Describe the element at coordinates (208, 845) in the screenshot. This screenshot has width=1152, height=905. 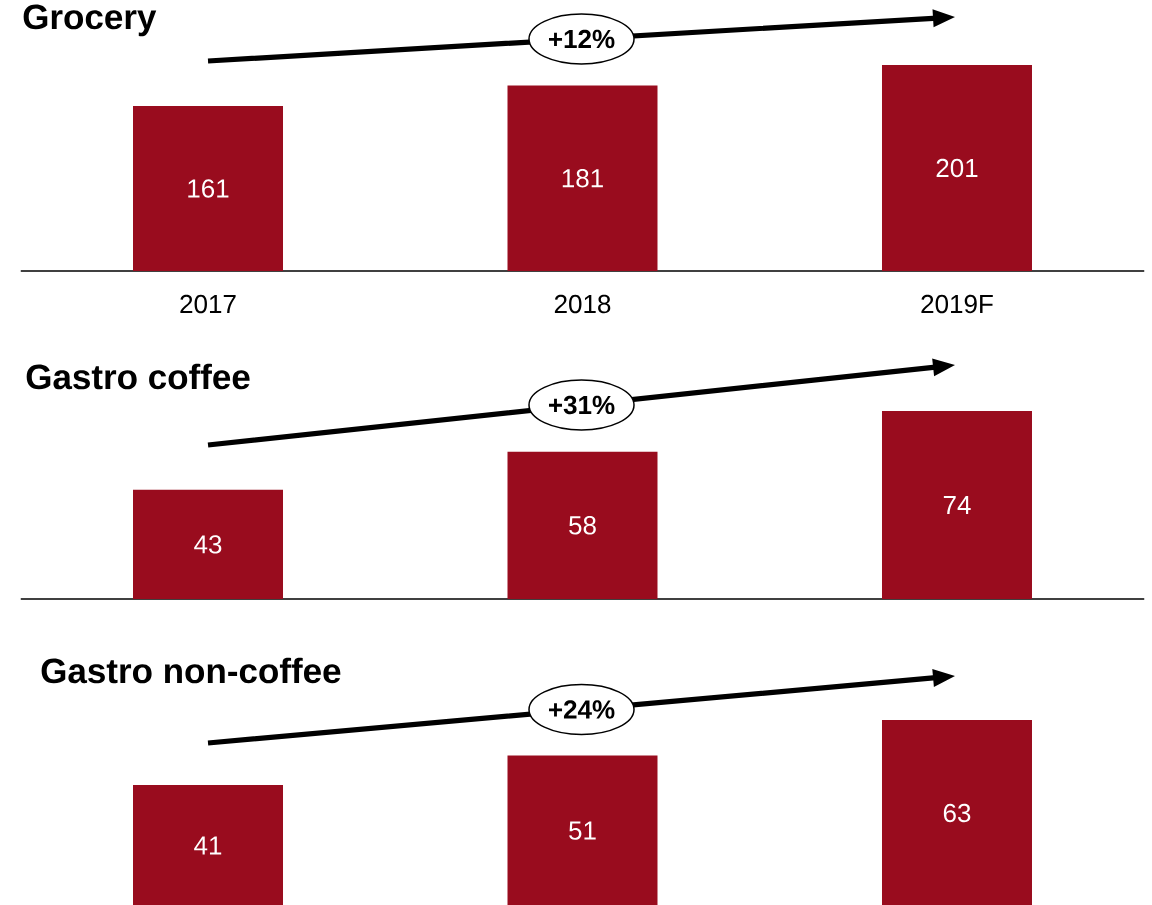
I see `data-label: 41` at that location.